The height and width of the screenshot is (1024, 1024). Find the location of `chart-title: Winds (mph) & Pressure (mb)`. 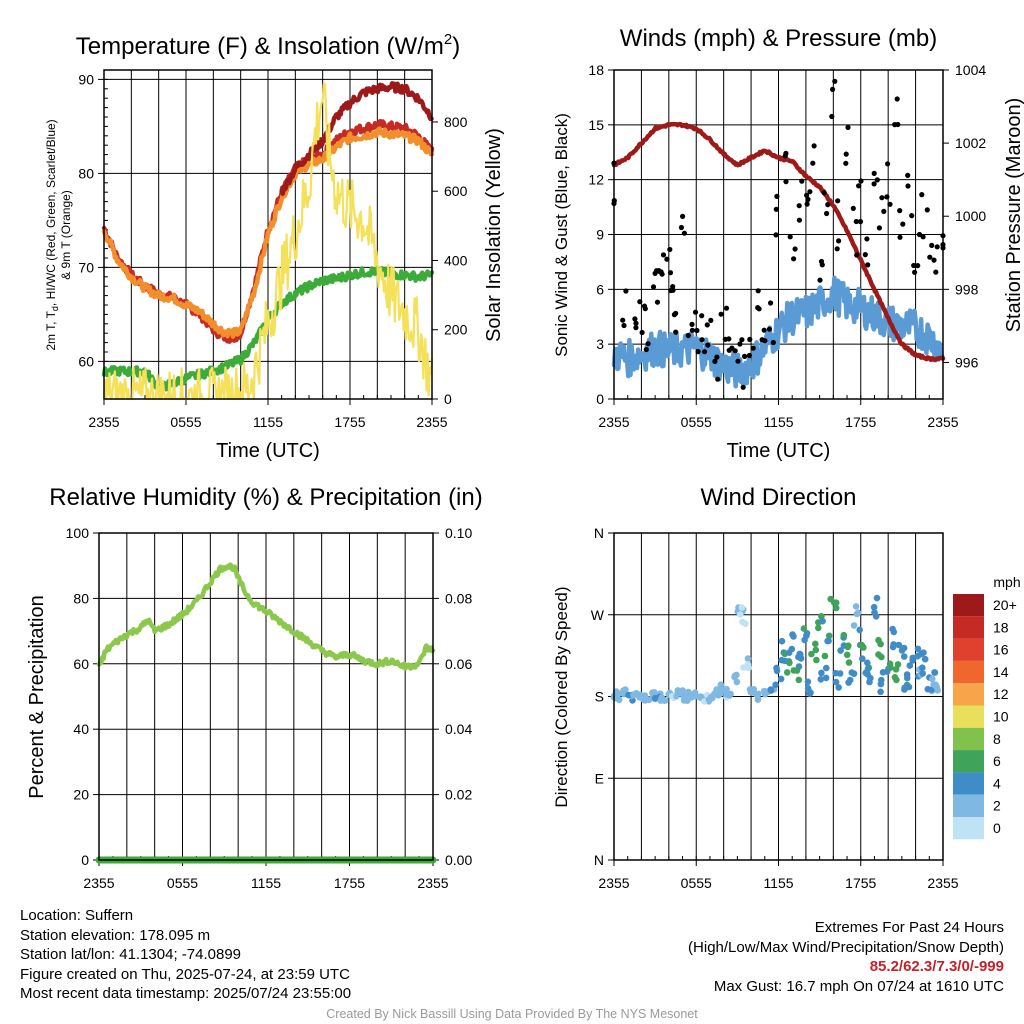

chart-title: Winds (mph) & Pressure (mb) is located at coordinates (778, 38).